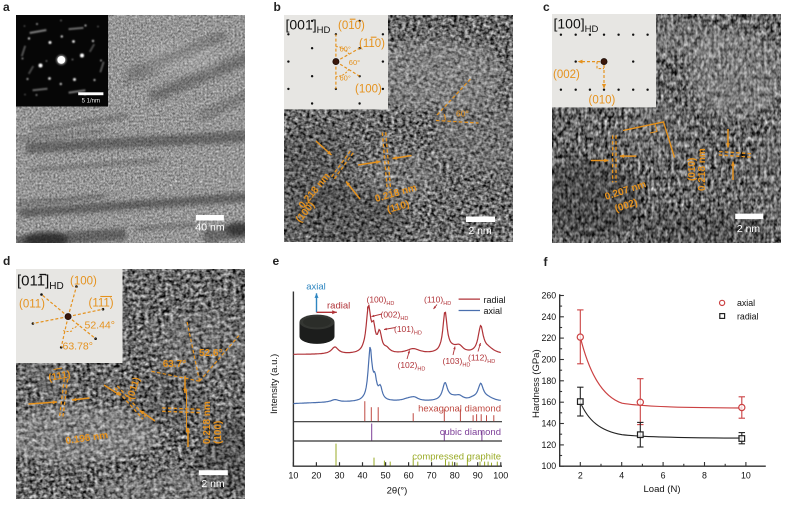 The height and width of the screenshot is (509, 794). Describe the element at coordinates (580, 476) in the screenshot. I see `svg-text: 2` at that location.